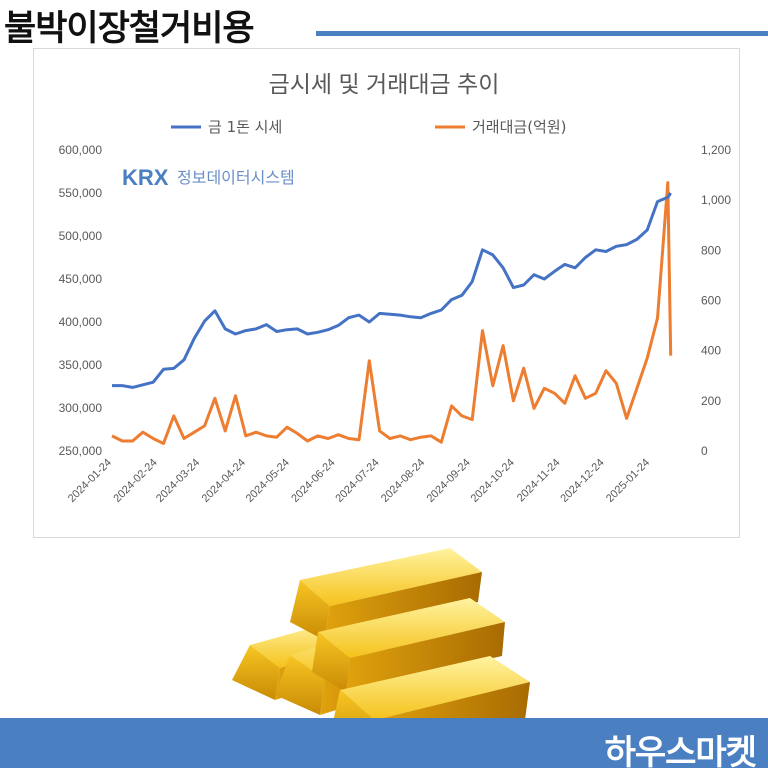  Describe the element at coordinates (493, 481) in the screenshot. I see `x-tick-label: 2024-10-24` at that location.